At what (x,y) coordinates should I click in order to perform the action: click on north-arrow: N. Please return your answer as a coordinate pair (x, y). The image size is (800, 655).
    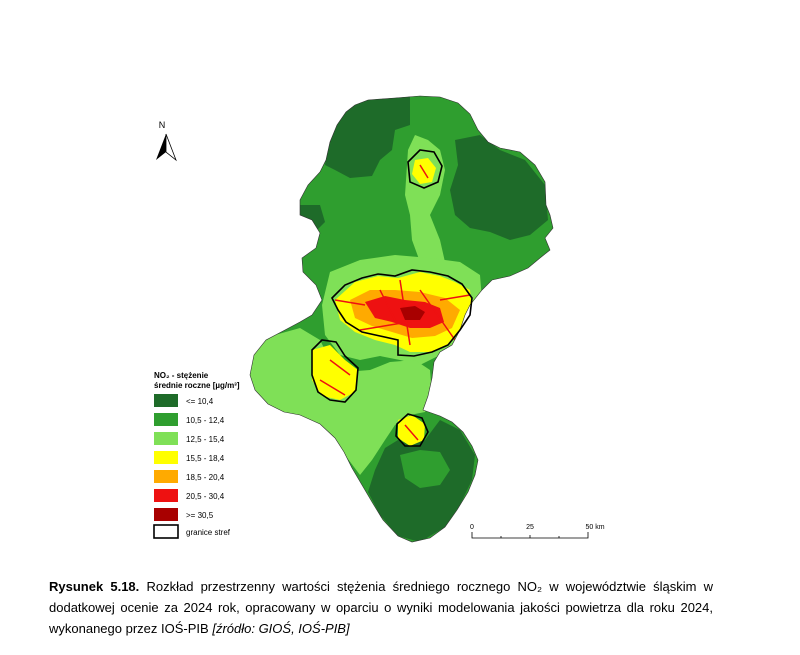
    Looking at the image, I should click on (166, 141).